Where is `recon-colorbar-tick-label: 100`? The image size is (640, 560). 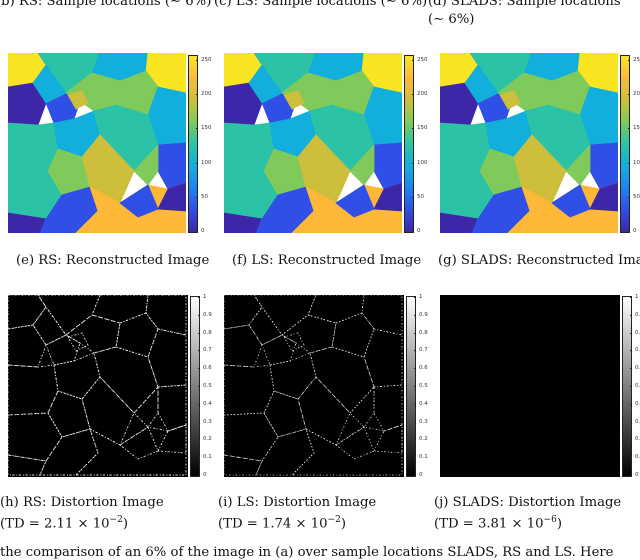
recon-colorbar-tick-label: 100 is located at coordinates (636, 162).